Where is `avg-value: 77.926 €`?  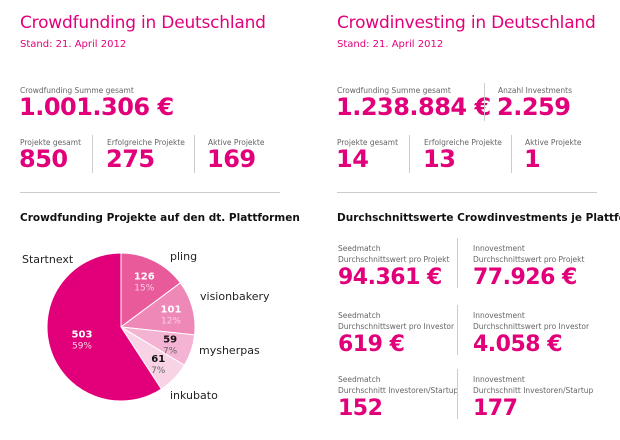 avg-value: 77.926 € is located at coordinates (525, 277).